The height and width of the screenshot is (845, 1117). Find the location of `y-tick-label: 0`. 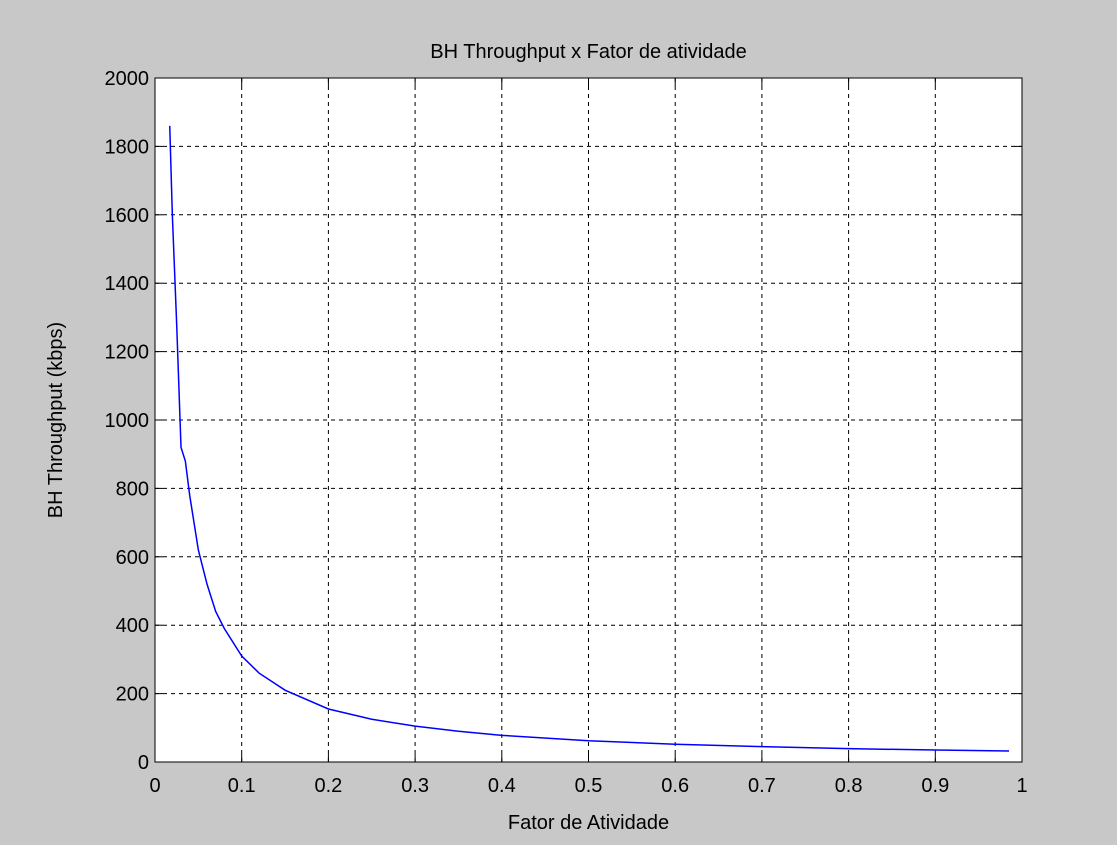

y-tick-label: 0 is located at coordinates (143, 763).